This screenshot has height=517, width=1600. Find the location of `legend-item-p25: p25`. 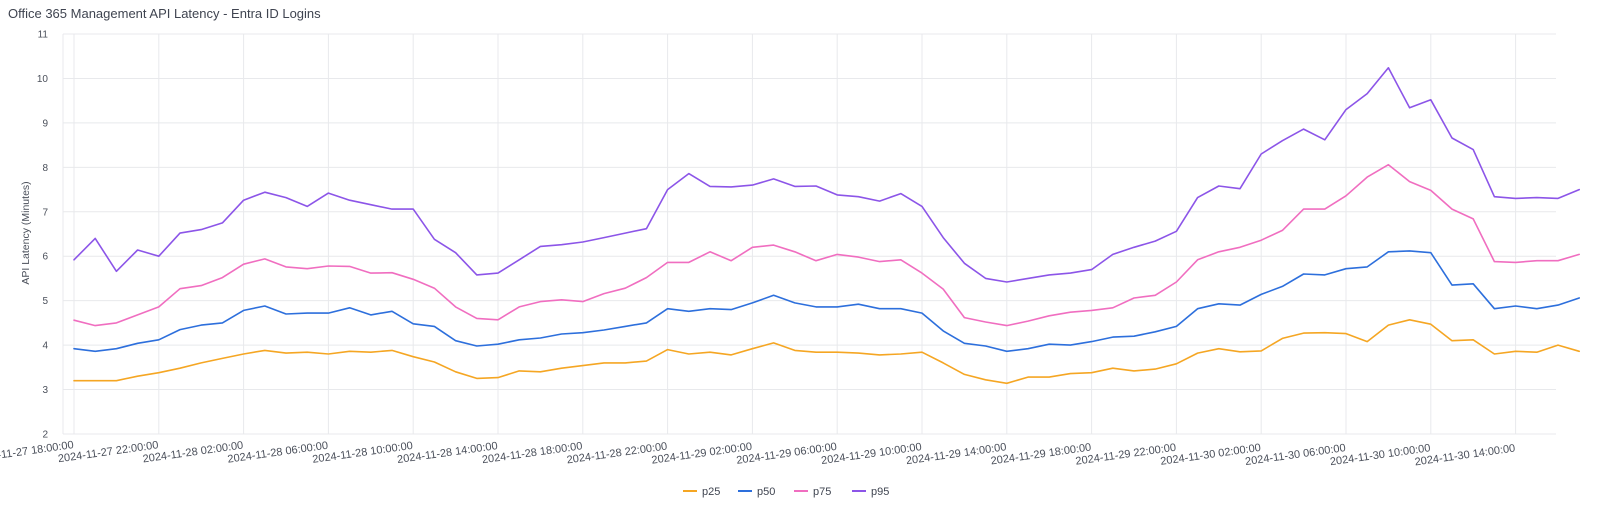

legend-item-p25: p25 is located at coordinates (701, 492).